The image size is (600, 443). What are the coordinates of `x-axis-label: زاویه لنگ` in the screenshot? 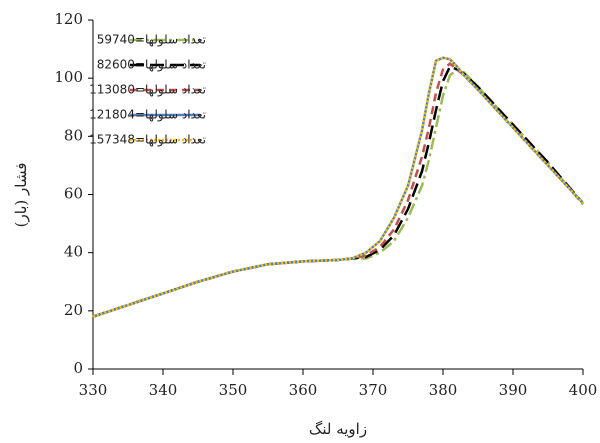 It's located at (338, 429).